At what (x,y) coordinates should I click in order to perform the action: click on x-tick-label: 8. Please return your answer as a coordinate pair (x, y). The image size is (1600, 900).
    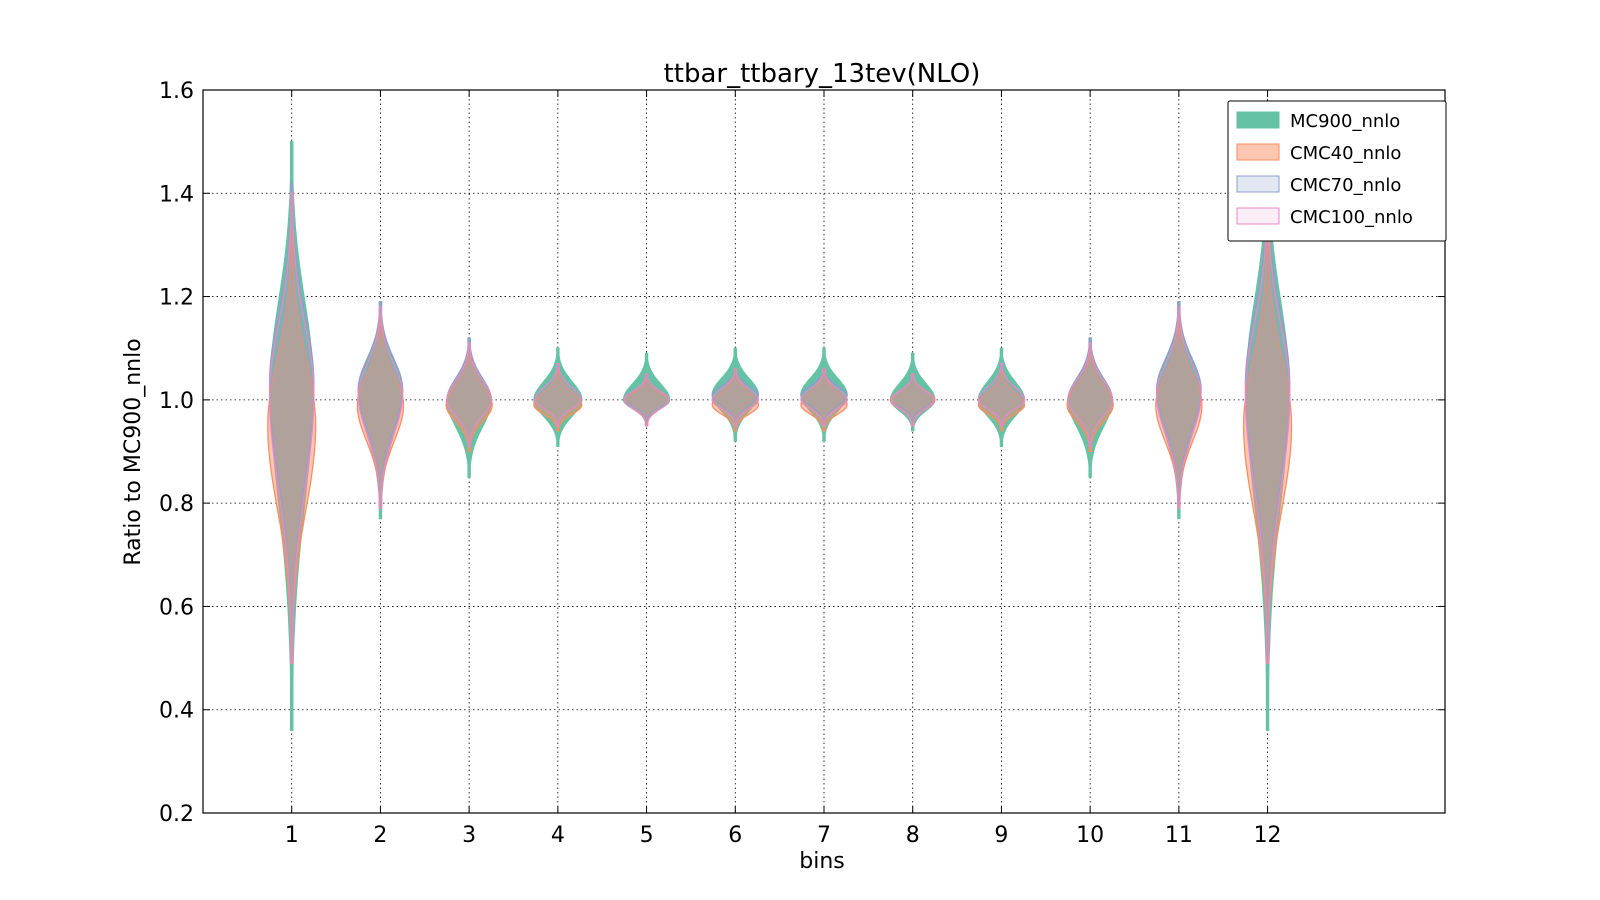
    Looking at the image, I should click on (913, 835).